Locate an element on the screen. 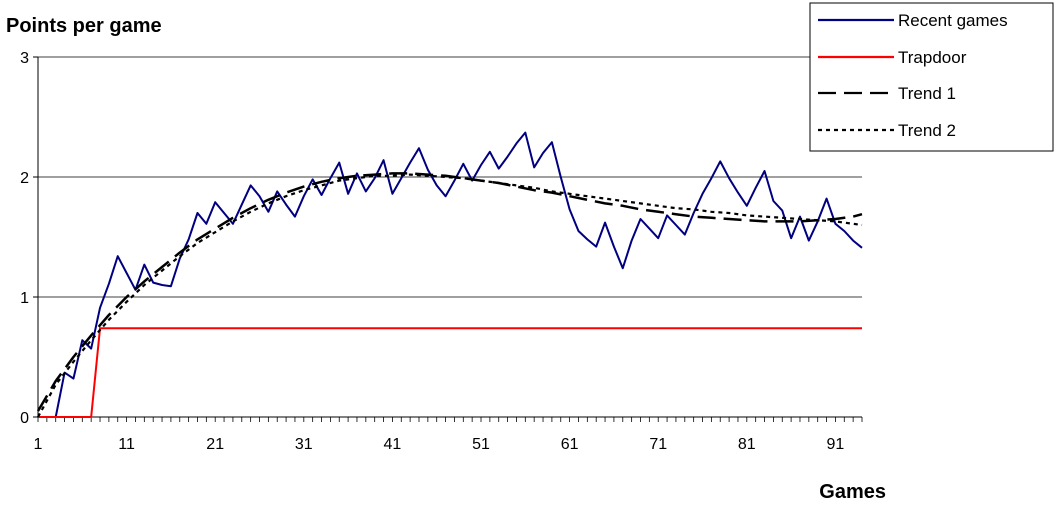 Image resolution: width=1056 pixels, height=506 pixels. legend-box is located at coordinates (931, 77).